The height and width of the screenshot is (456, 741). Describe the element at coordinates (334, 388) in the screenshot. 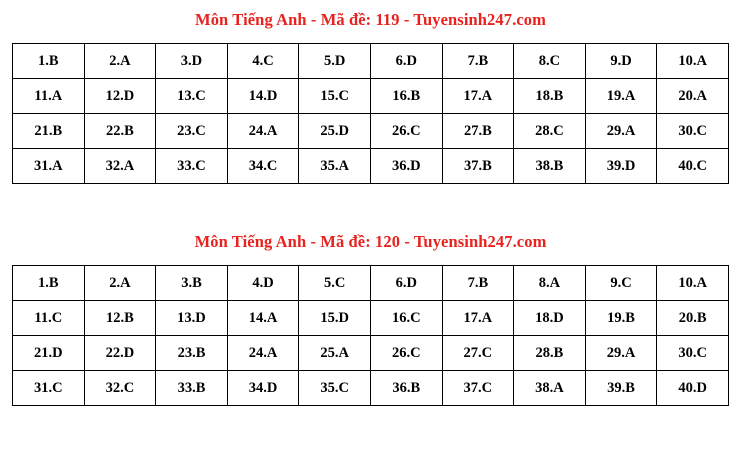

I see `answer-cell: 35.C` at that location.